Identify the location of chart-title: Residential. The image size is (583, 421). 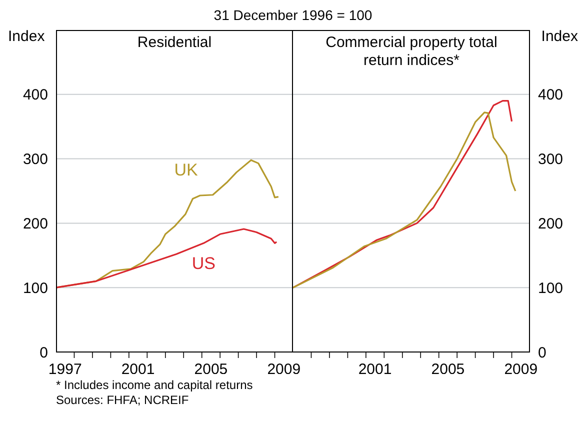
(174, 43).